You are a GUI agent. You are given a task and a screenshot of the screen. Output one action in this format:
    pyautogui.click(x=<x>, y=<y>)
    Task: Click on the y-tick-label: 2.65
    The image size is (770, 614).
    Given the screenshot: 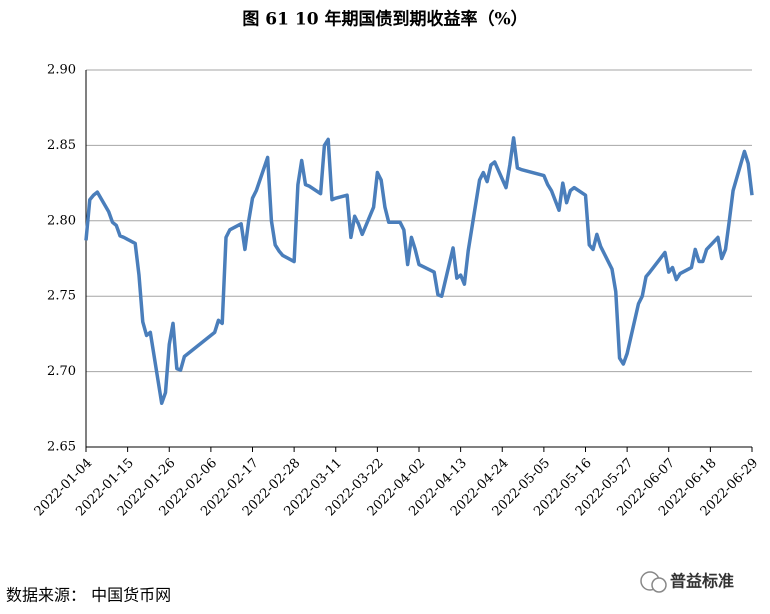 What is the action you would take?
    pyautogui.click(x=61, y=447)
    